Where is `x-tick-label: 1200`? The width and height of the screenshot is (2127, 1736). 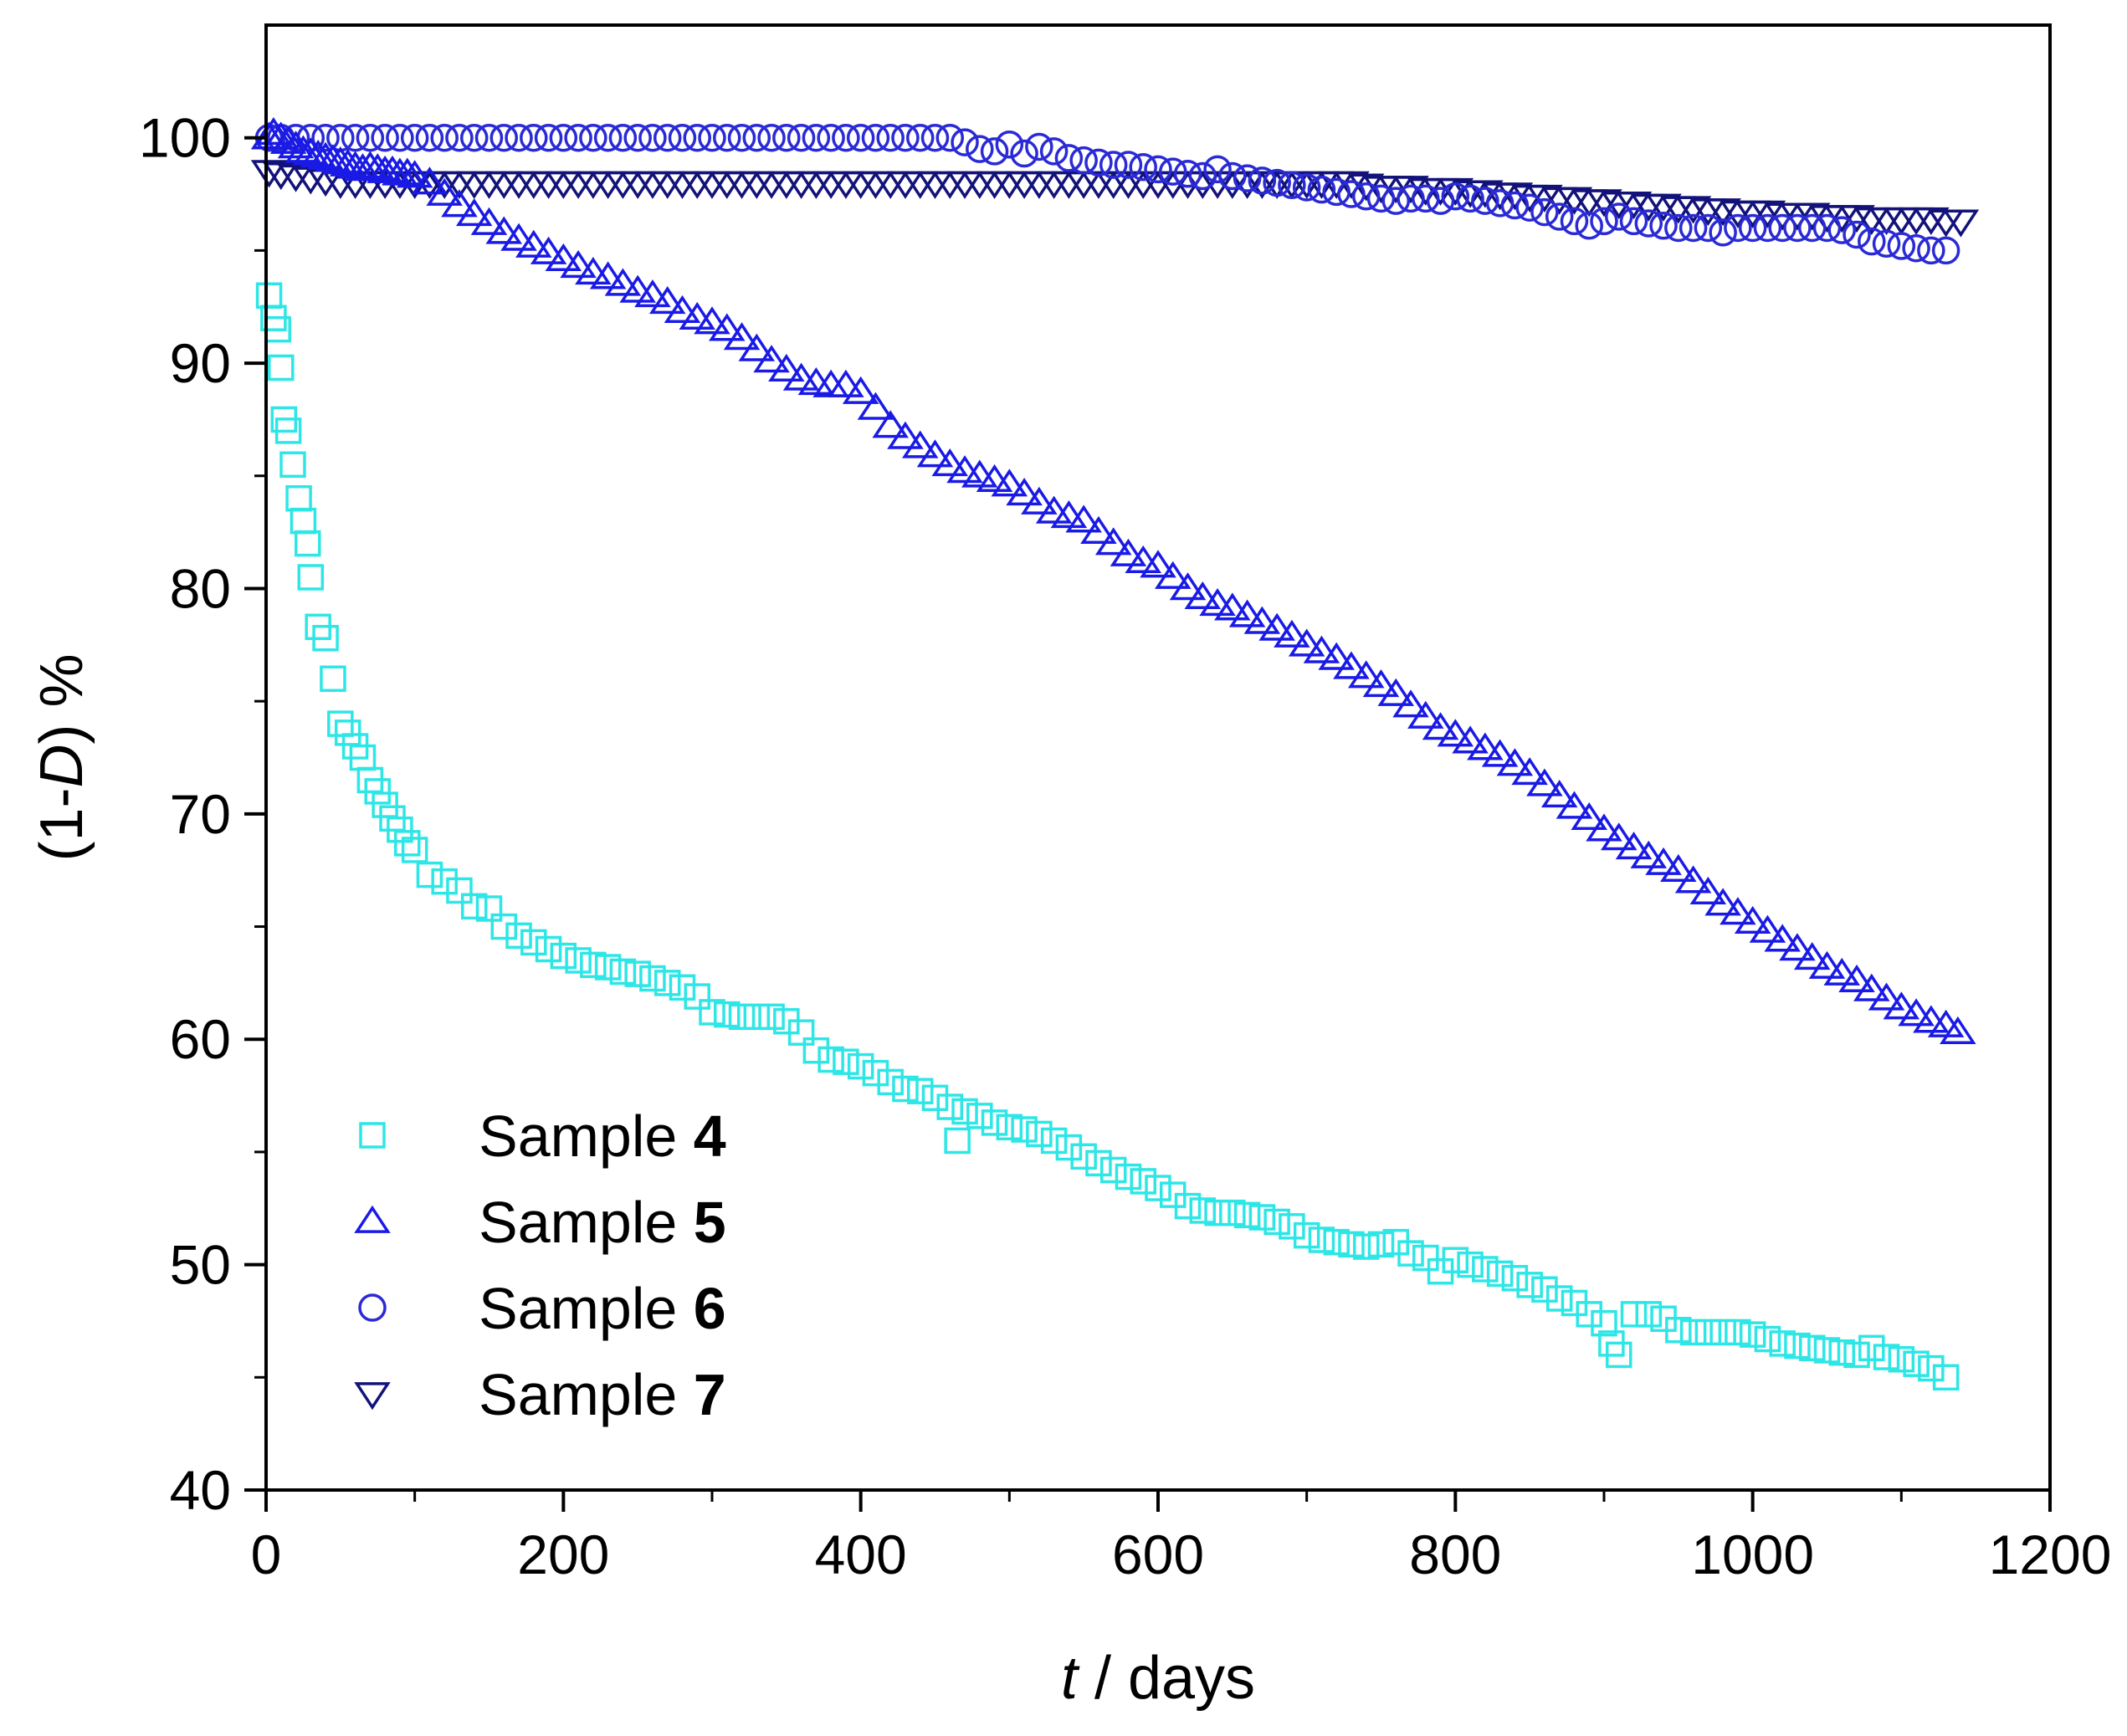 x-tick-label: 1200 is located at coordinates (2050, 1554).